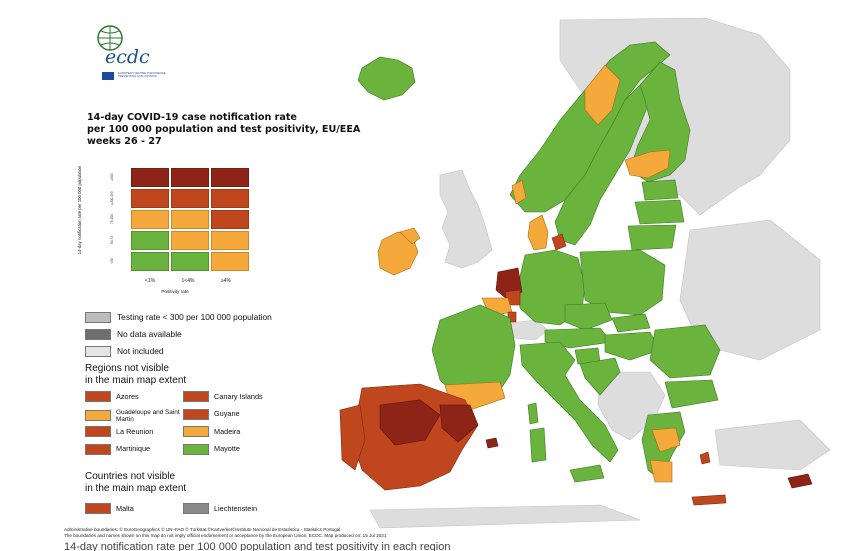 The height and width of the screenshot is (551, 855). I want to click on sicily-region, so click(587, 473).